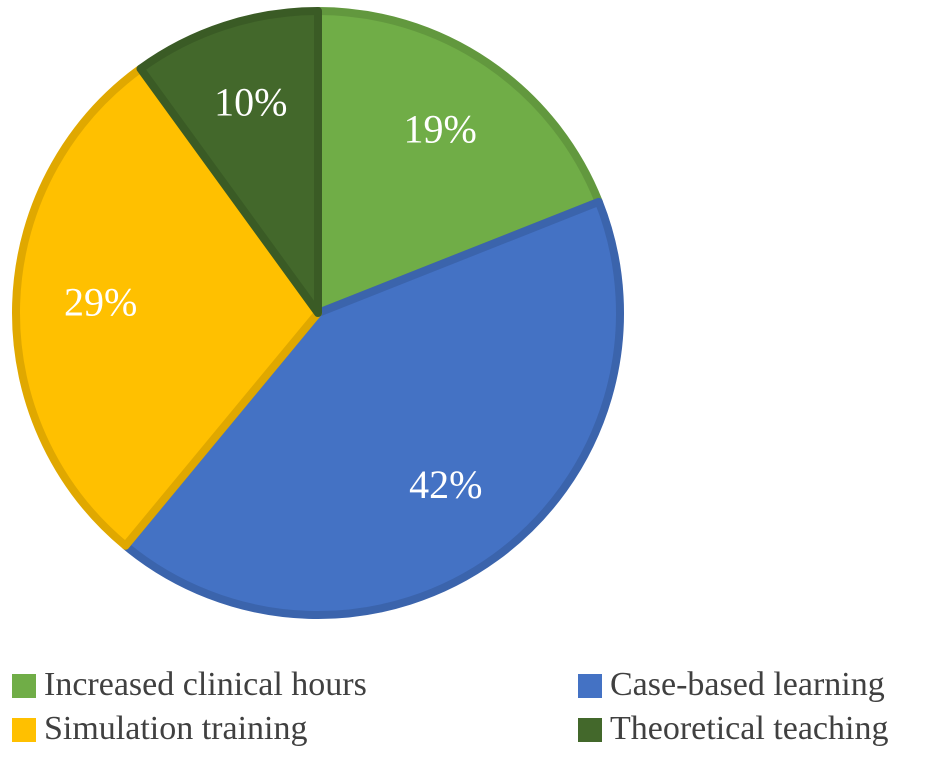 This screenshot has width=933, height=762. Describe the element at coordinates (175, 728) in the screenshot. I see `legend-label: Simulation training` at that location.